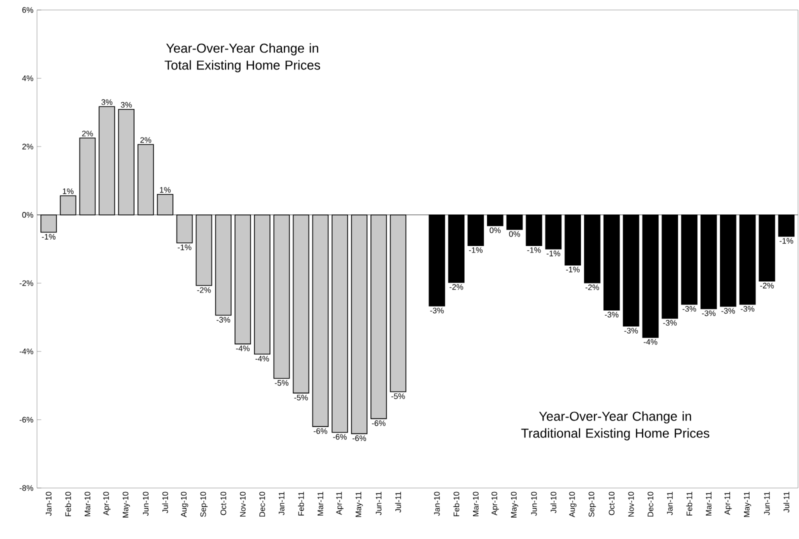  I want to click on annotation: Year-Over-Year Change in Total Existing Home Prices, so click(242, 57).